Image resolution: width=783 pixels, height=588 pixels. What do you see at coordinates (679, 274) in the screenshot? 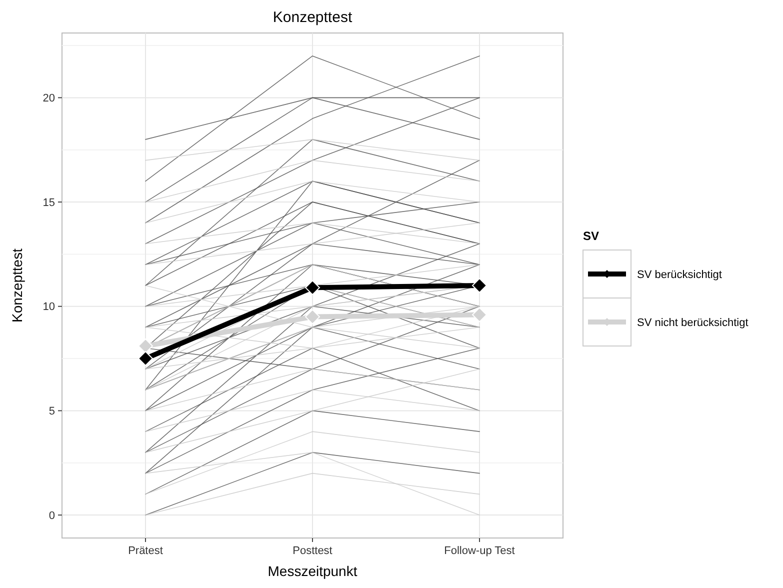
I see `legend-label: SV berücksichtigt` at bounding box center [679, 274].